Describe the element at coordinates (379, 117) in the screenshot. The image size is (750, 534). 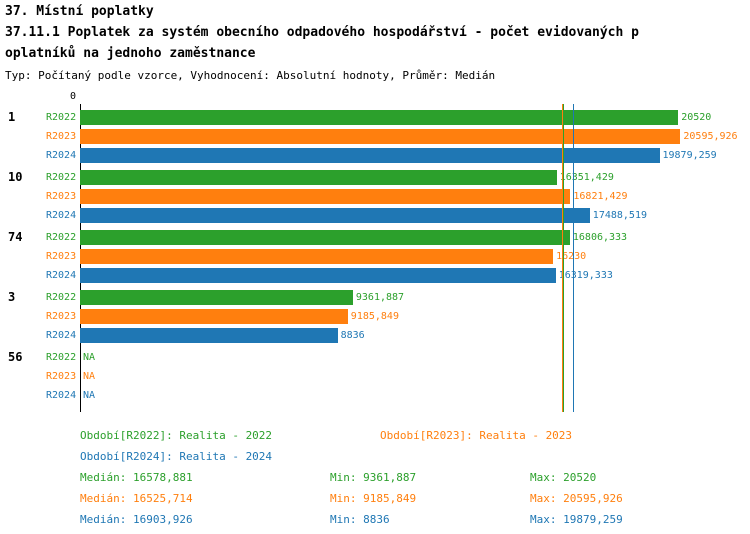
I see `bar-r2022-cat1` at that location.